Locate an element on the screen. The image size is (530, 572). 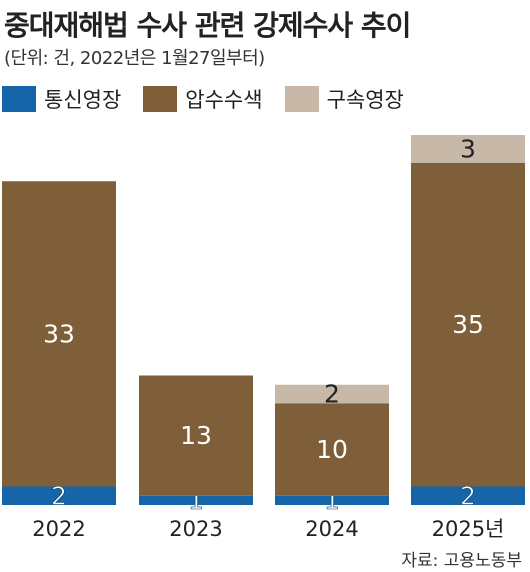
chart-subtitle: (단위: 건, 2022년은 1월27일부터) is located at coordinates (134, 58).